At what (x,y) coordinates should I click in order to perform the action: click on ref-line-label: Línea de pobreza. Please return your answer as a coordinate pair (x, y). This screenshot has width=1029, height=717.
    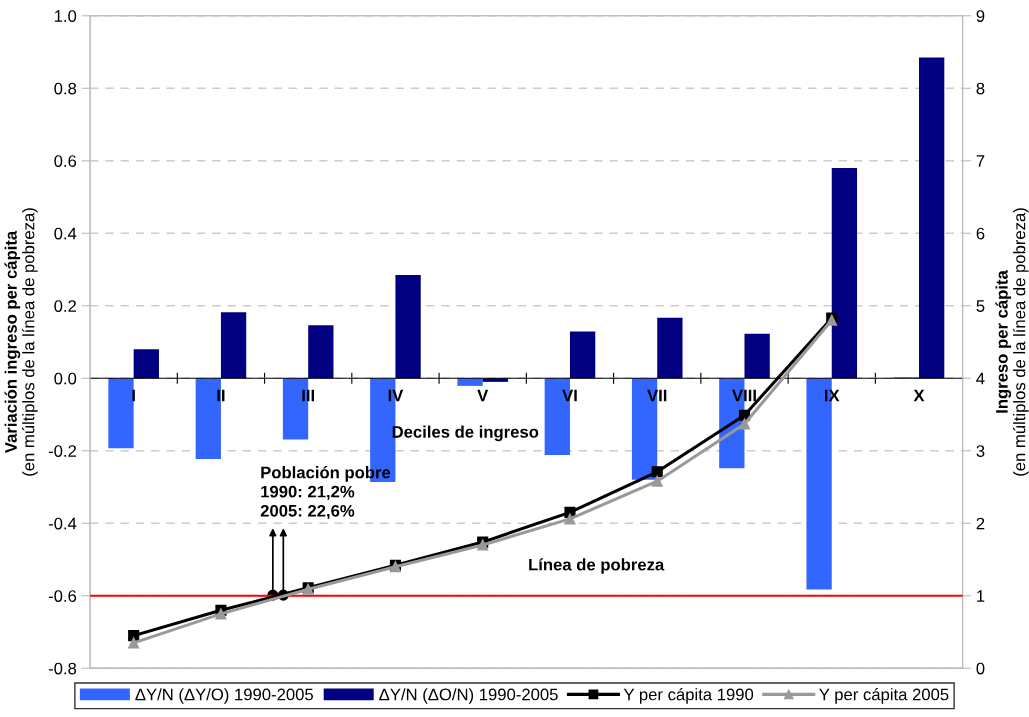
    Looking at the image, I should click on (597, 566).